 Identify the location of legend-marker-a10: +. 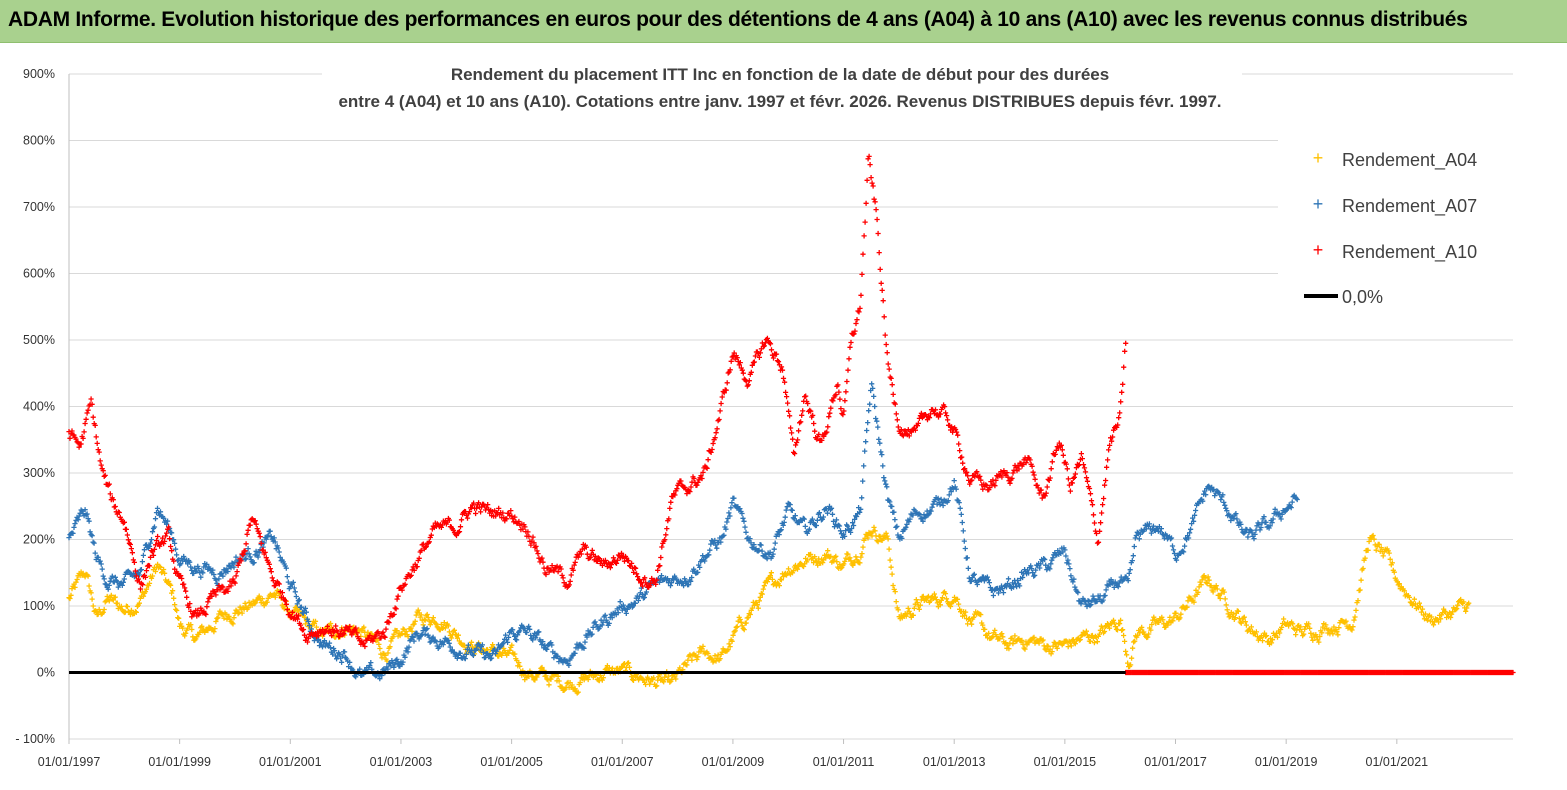
(1318, 250).